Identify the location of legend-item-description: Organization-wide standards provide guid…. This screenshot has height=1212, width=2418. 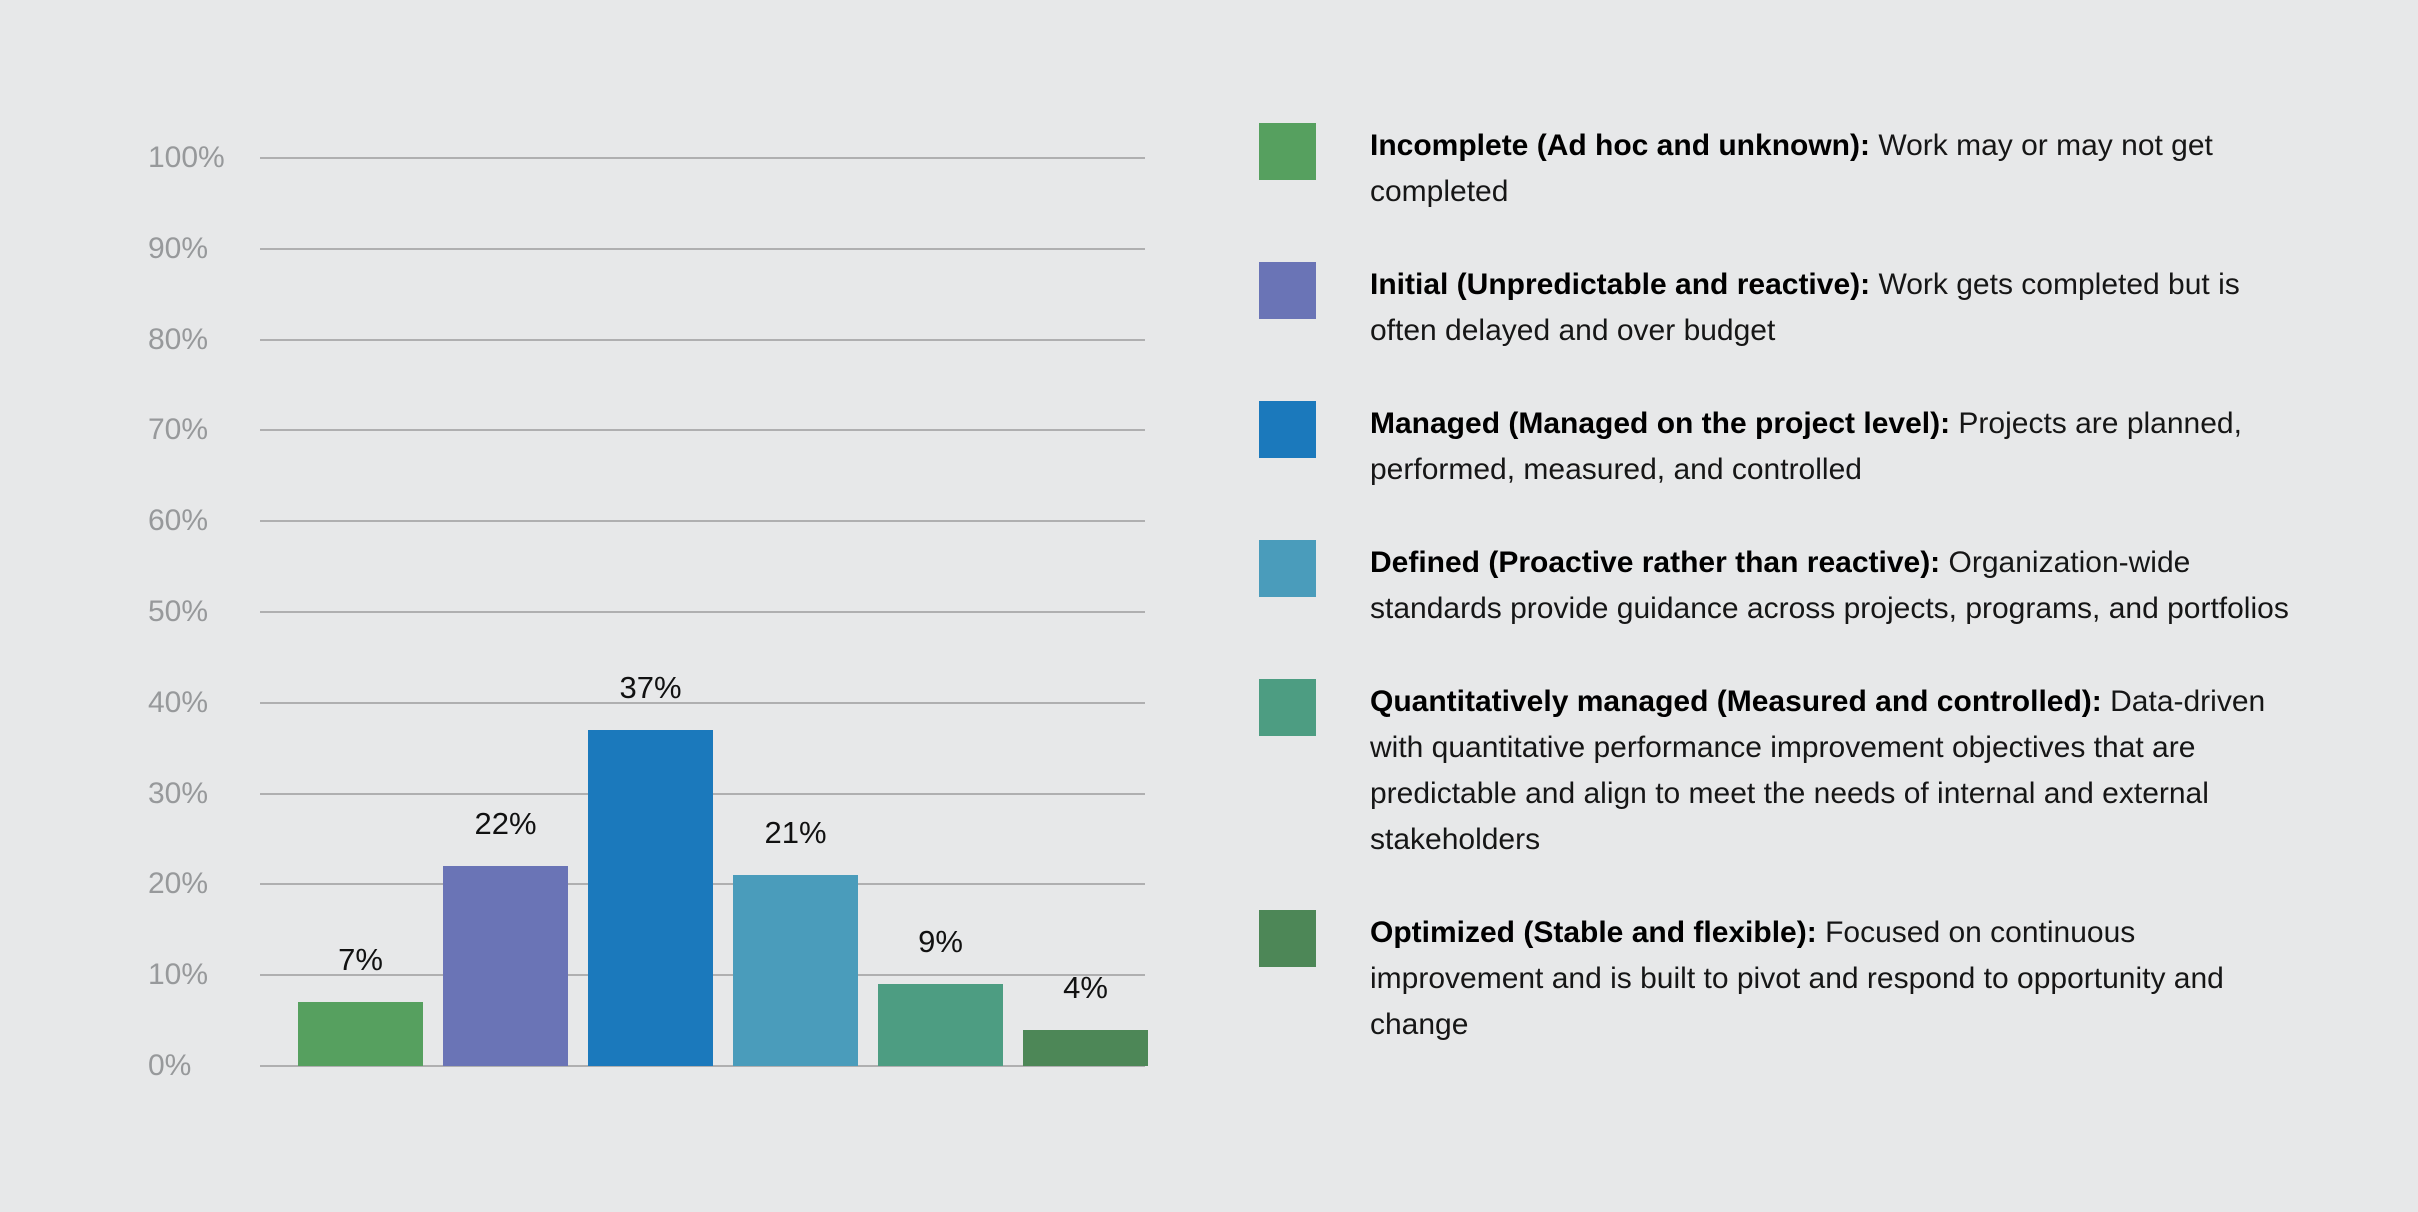
(1829, 585).